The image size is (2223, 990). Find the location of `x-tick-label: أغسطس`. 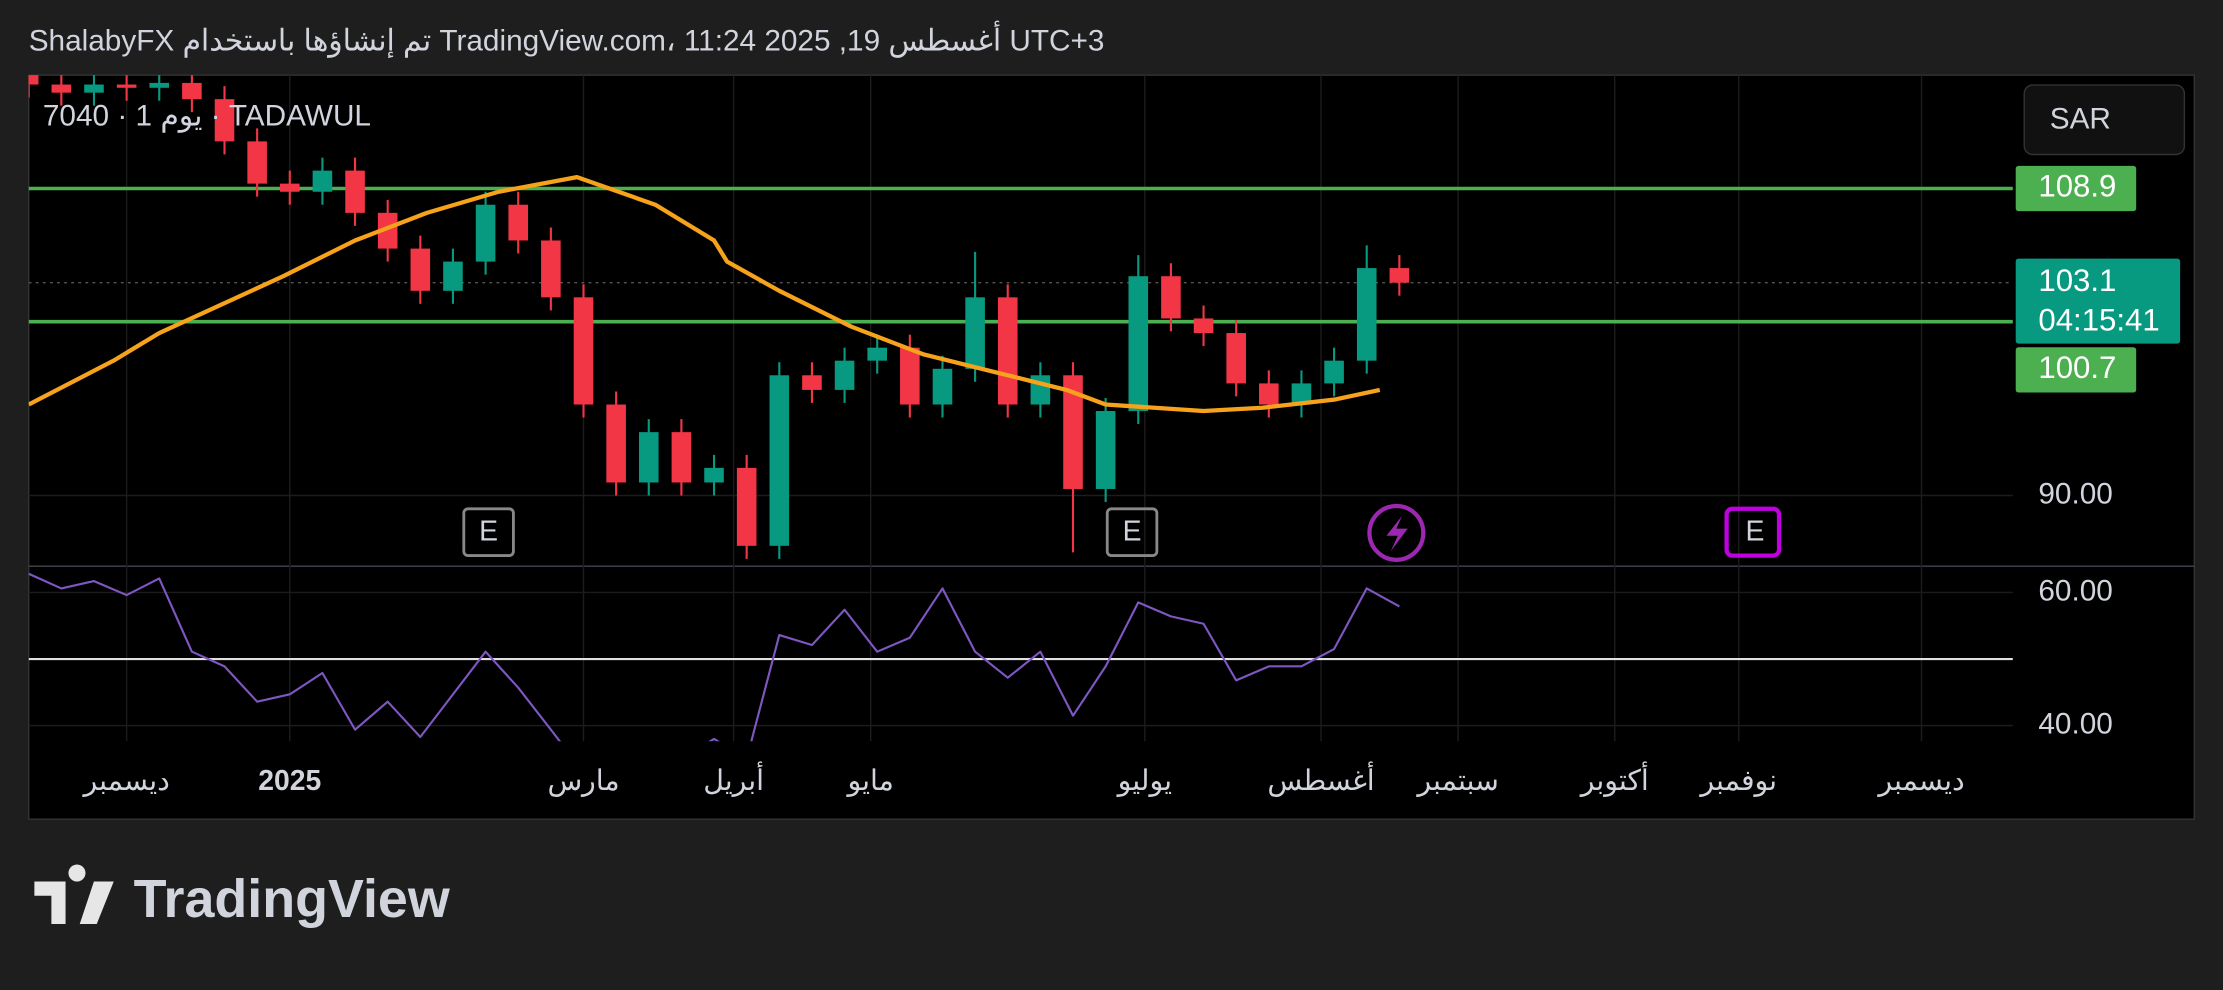

x-tick-label: أغسطس is located at coordinates (1320, 779).